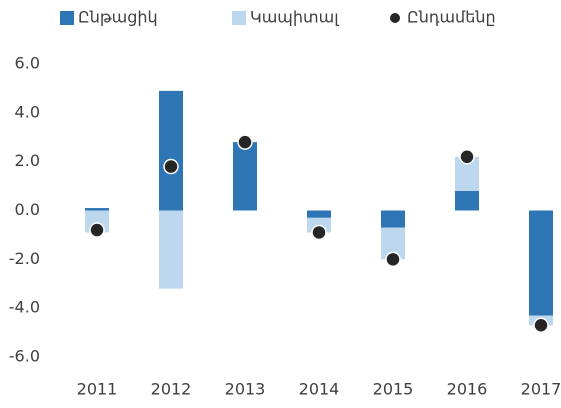 The image size is (561, 408). I want to click on legend-label: Ընթացիկ, so click(118, 17).